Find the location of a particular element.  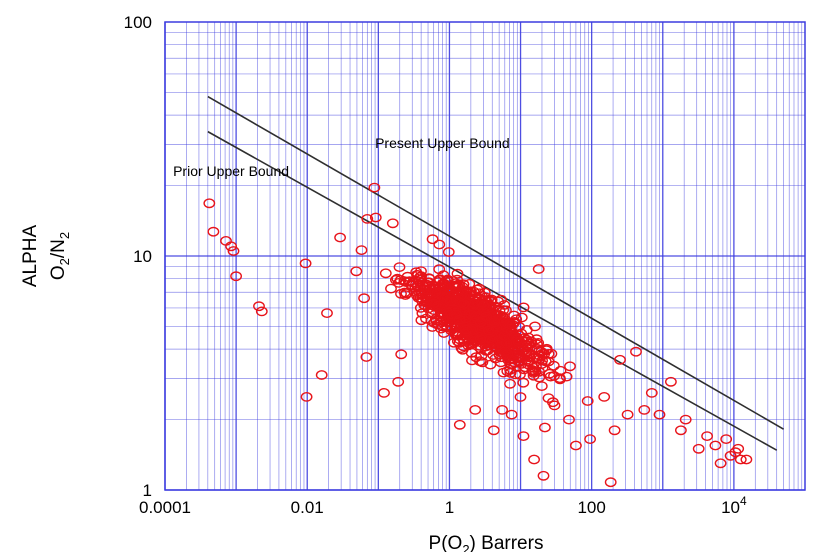

y-tick-label: 100 is located at coordinates (138, 22).